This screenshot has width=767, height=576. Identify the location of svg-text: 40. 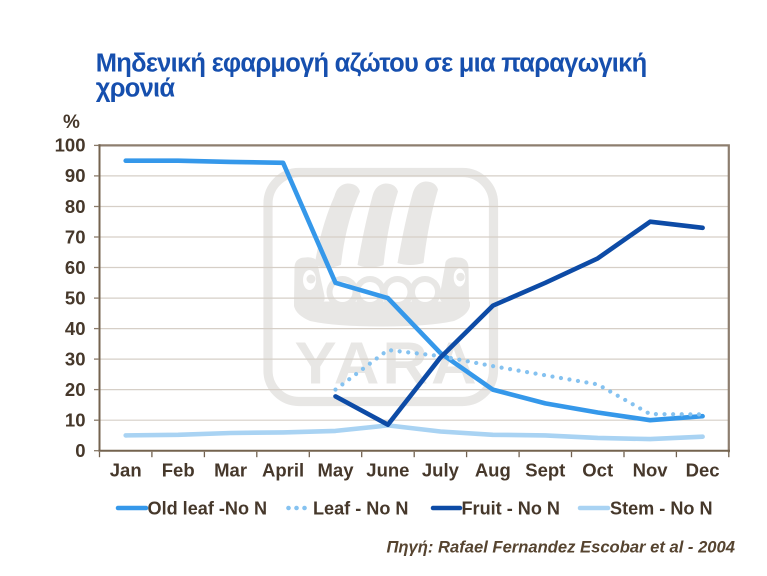
(75, 328).